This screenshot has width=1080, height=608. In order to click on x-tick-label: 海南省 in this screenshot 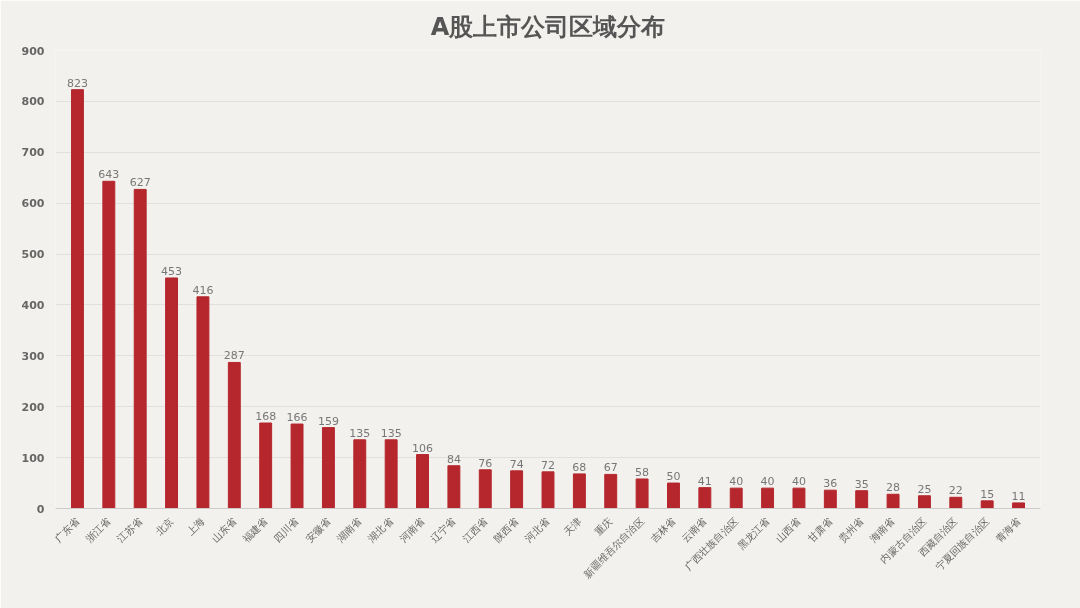, I will do `click(882, 530)`.